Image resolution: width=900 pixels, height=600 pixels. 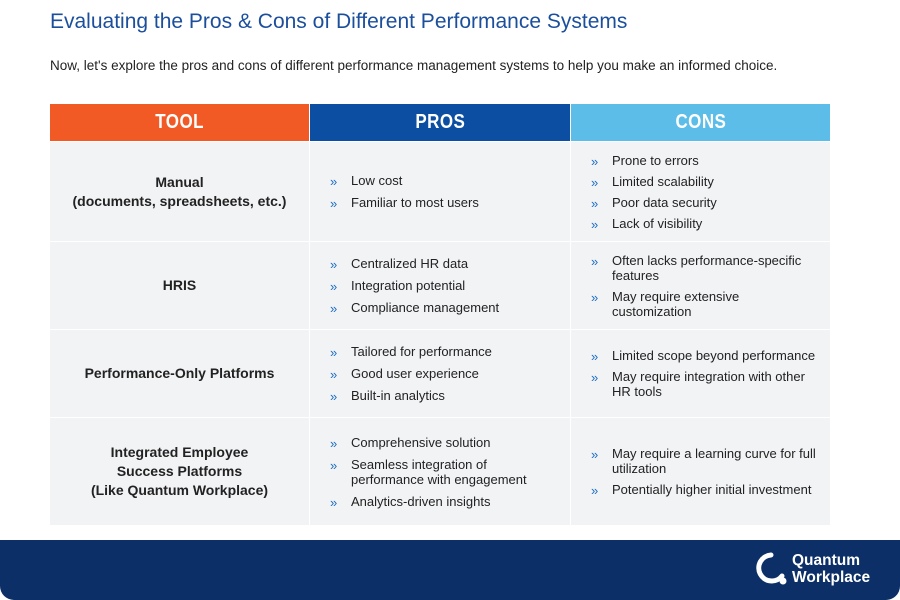 What do you see at coordinates (440, 191) in the screenshot?
I see `pros-cell: Low cost Familiar to most users` at bounding box center [440, 191].